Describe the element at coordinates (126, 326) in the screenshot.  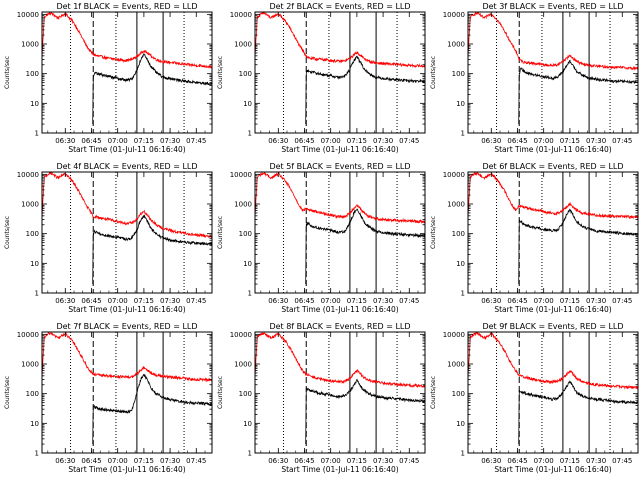
I see `chart-title: Det 7f BLACK = Events, RED = LLD` at that location.